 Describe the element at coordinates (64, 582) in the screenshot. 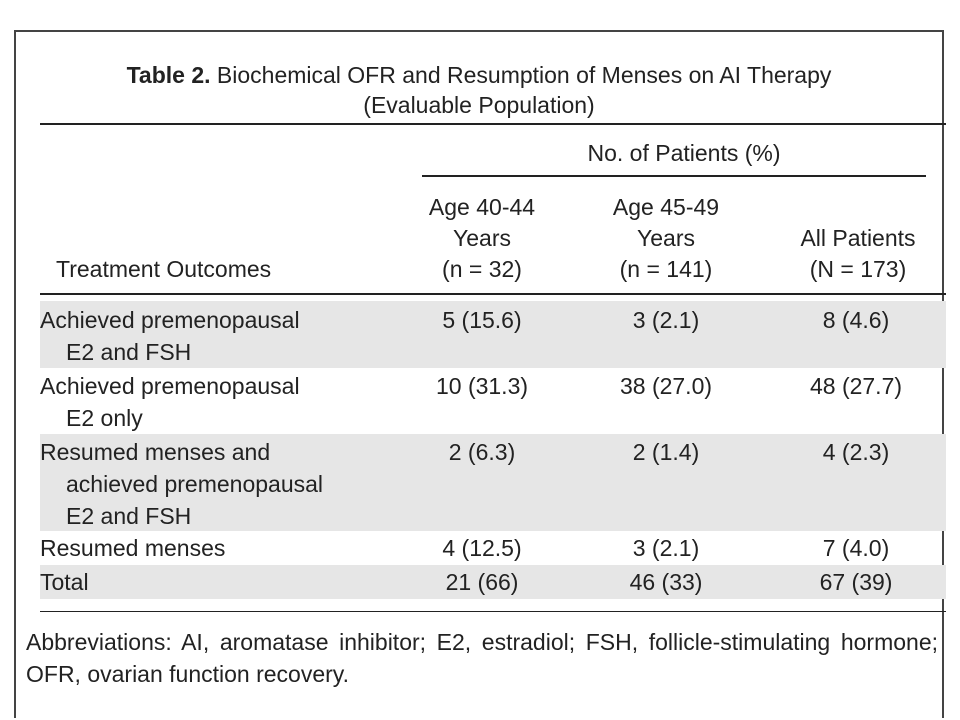

I see `table-row-label: Total` at that location.